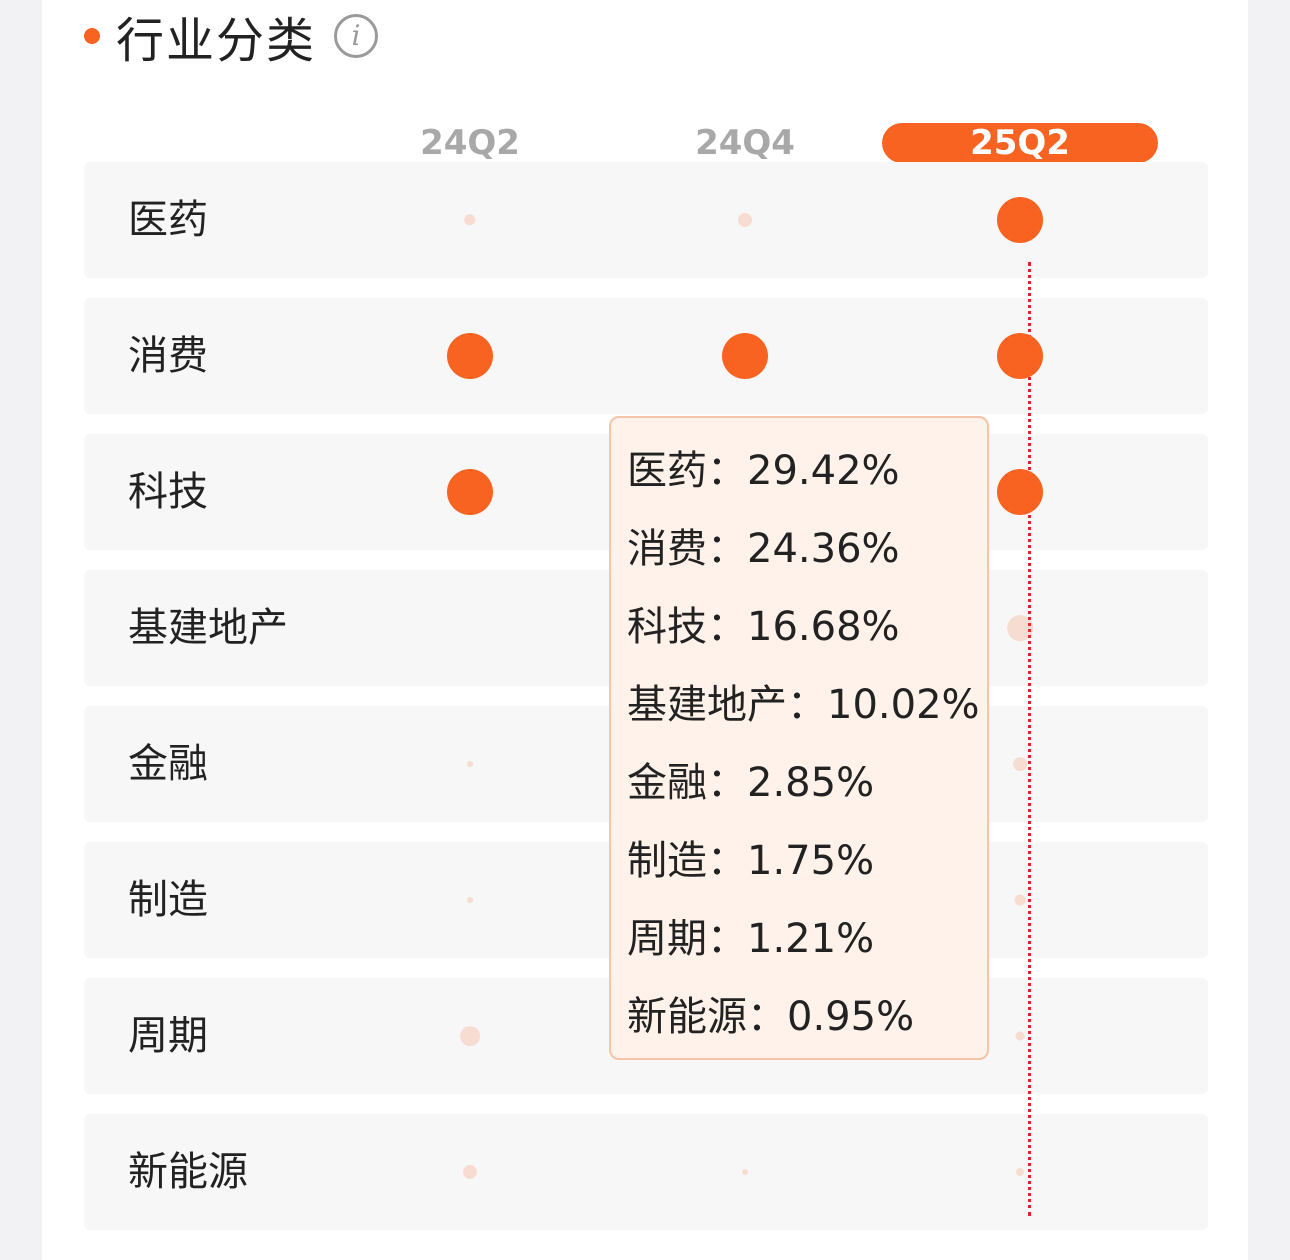  What do you see at coordinates (851, 1017) in the screenshot?
I see `tooltip-item-value: 0.95%` at bounding box center [851, 1017].